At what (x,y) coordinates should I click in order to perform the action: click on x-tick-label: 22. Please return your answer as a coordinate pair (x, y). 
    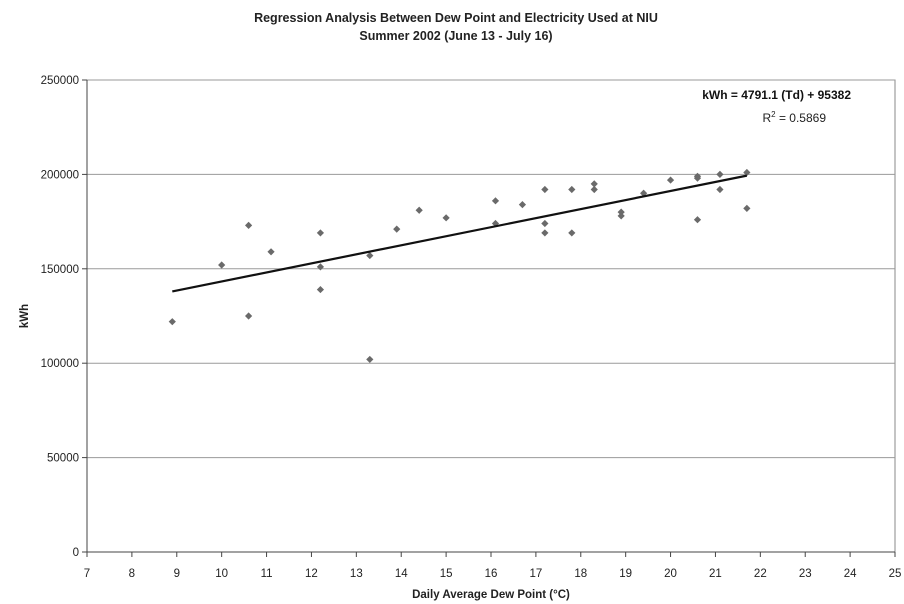
    Looking at the image, I should click on (760, 574).